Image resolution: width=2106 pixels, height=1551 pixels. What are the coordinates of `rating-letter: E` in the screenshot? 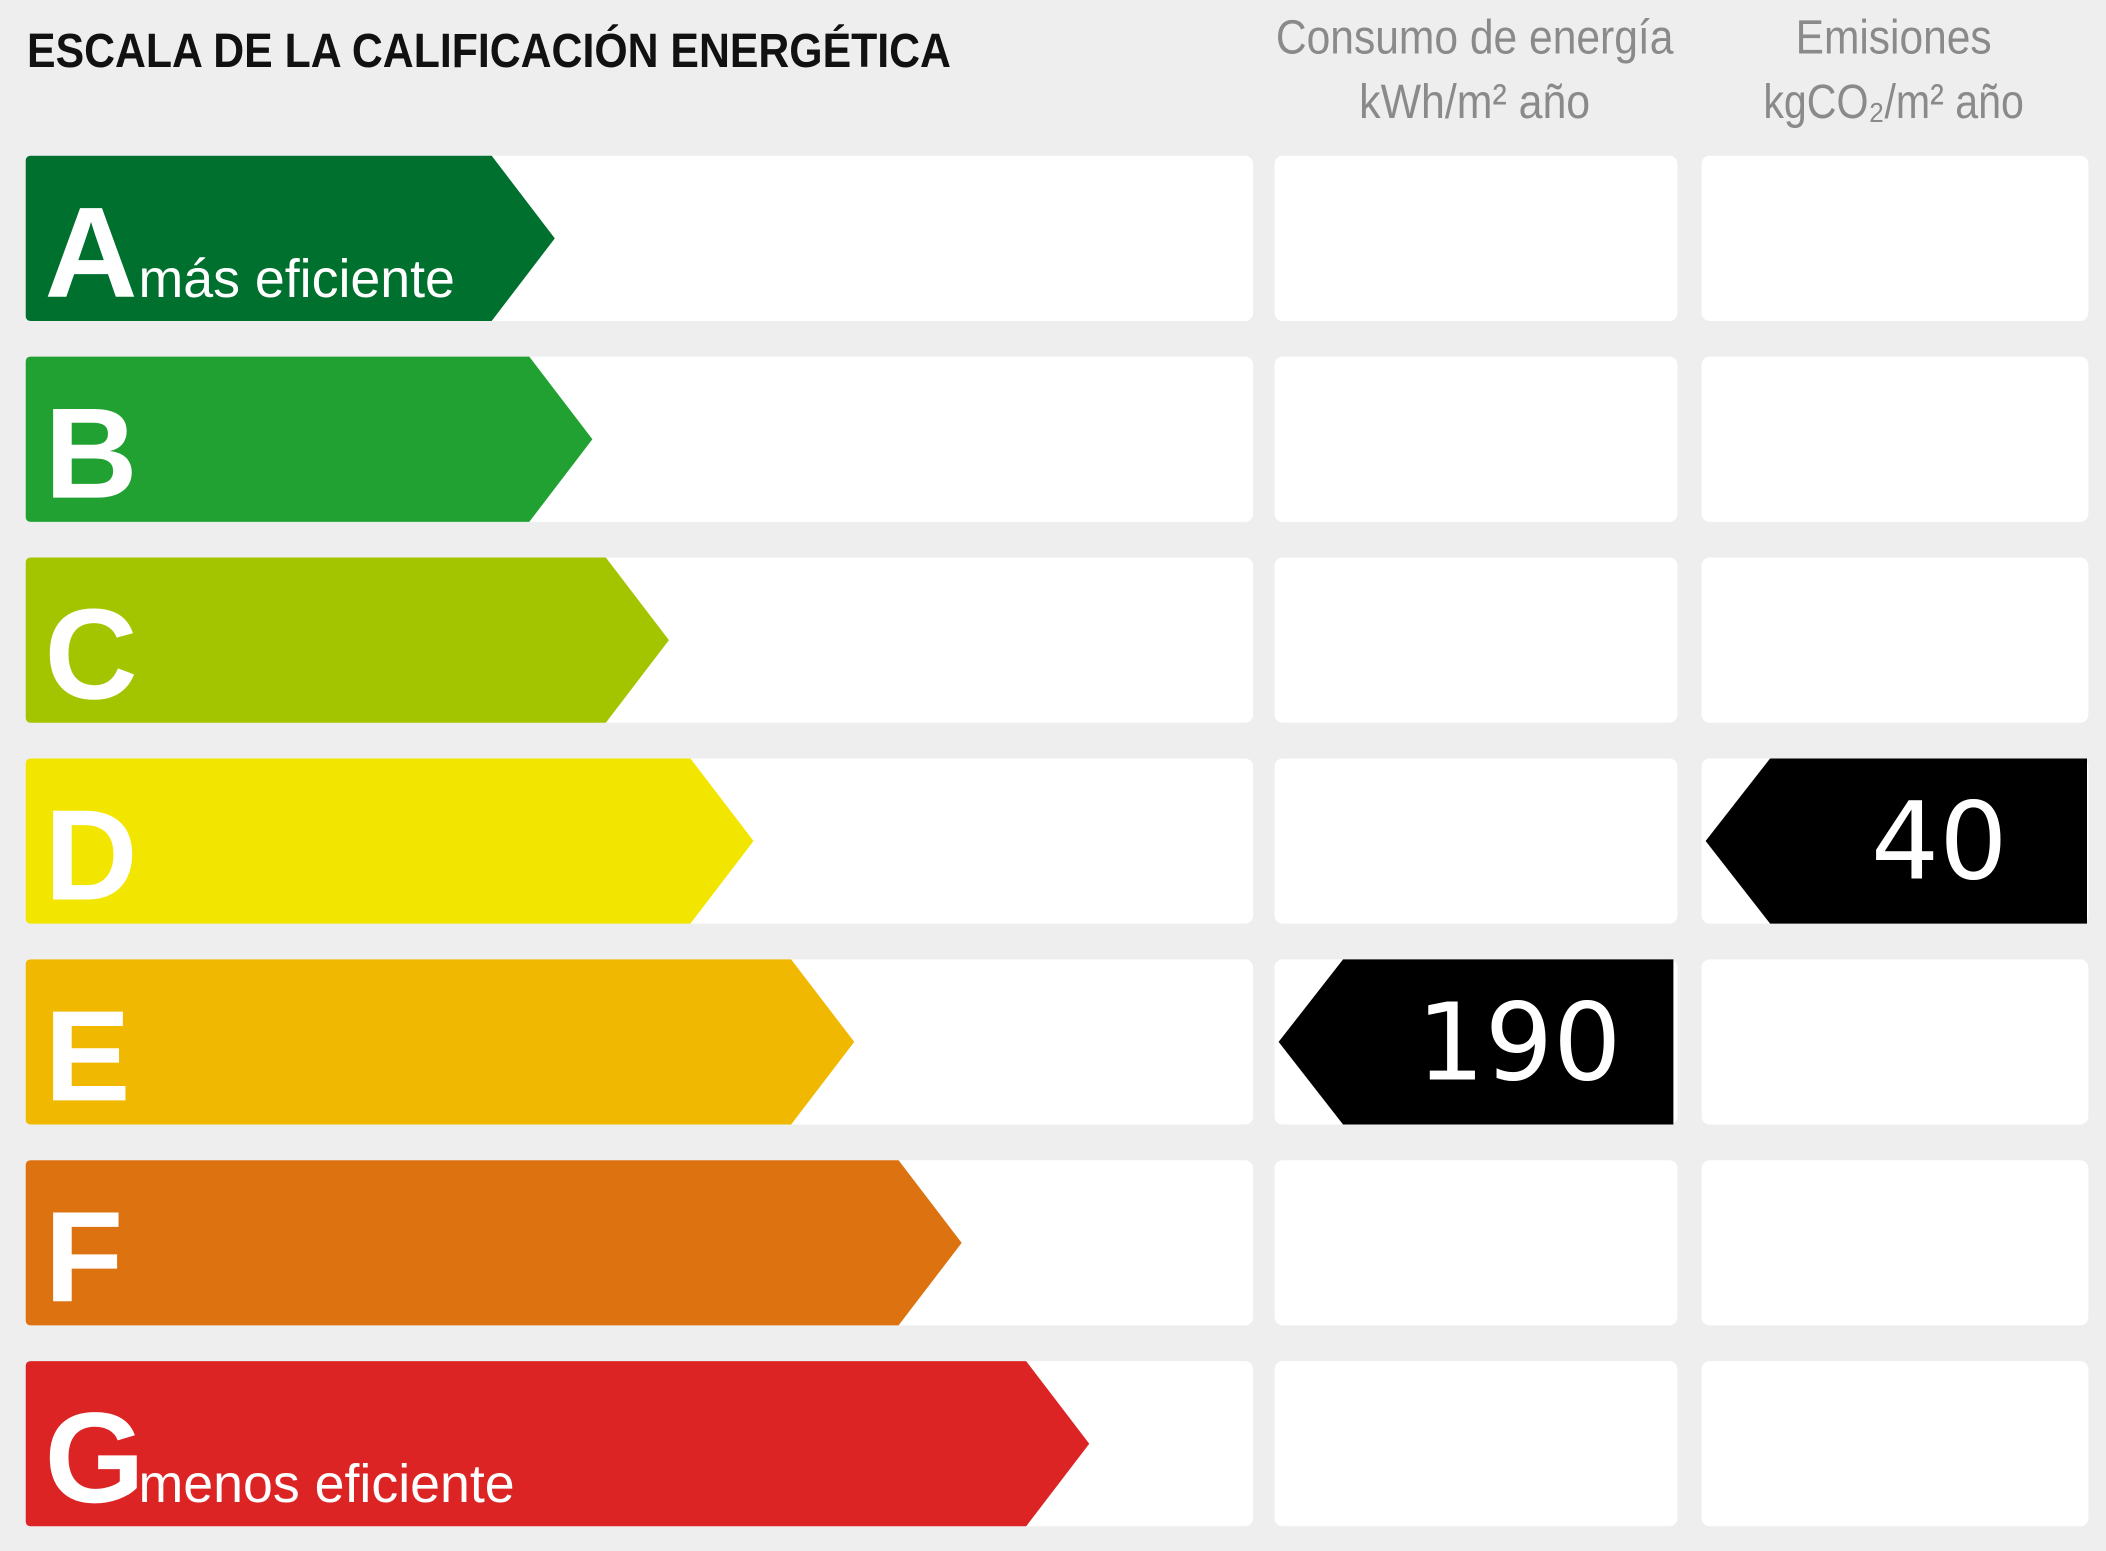 It's located at (88, 1056).